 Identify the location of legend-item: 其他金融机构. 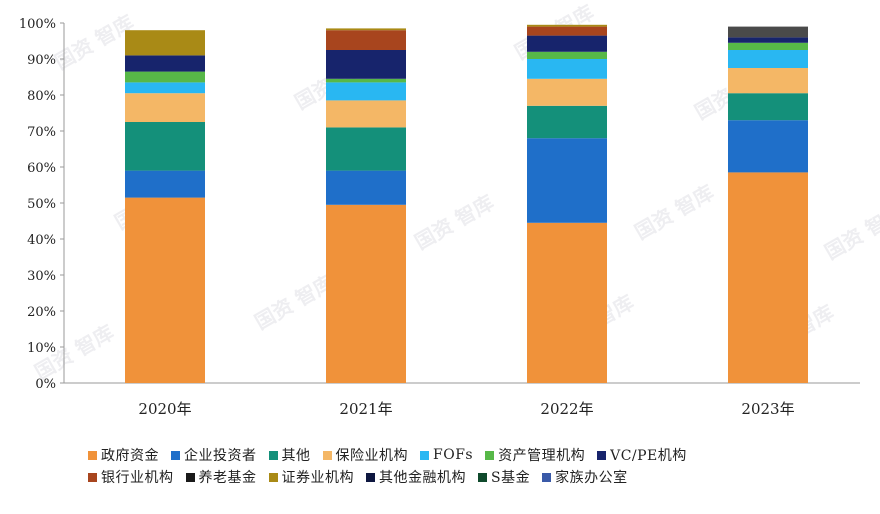
(416, 477).